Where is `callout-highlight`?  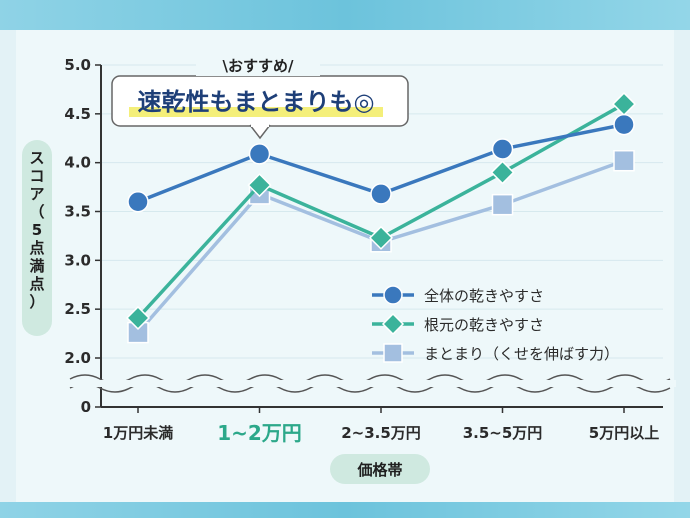 callout-highlight is located at coordinates (256, 112).